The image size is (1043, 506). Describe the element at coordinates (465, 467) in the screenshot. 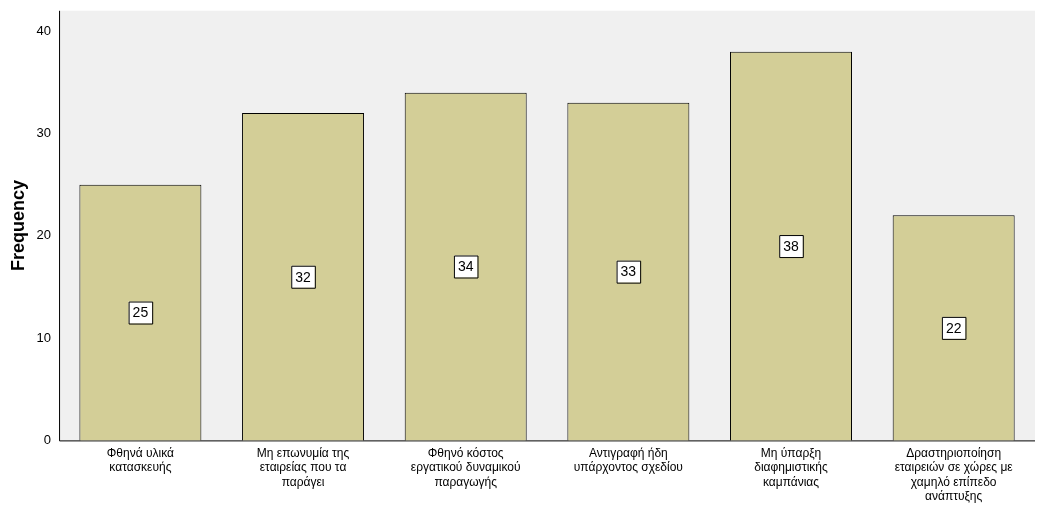

I see `x-tick-label: Φθηνό κόστος εργατικού δυναμικού παραγωγής` at that location.